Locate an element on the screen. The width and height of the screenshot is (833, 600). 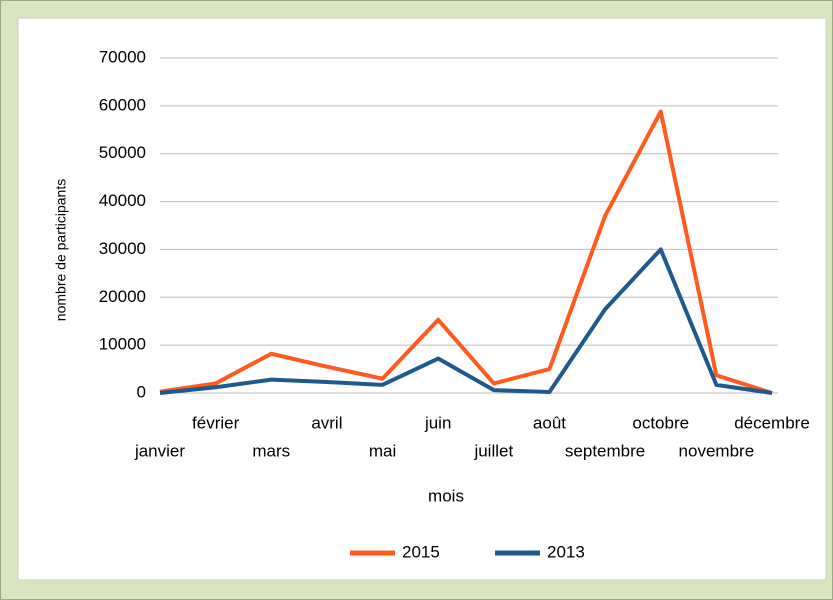
x-tick-label: novembre is located at coordinates (717, 450).